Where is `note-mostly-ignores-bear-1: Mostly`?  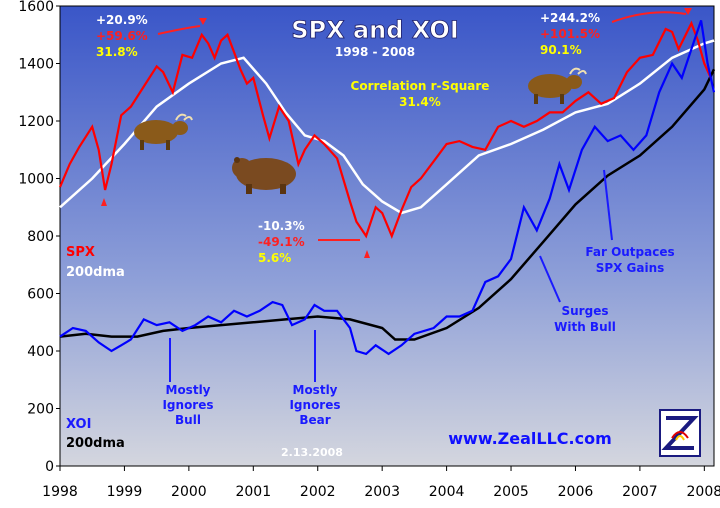 note-mostly-ignores-bear-1: Mostly is located at coordinates (315, 390).